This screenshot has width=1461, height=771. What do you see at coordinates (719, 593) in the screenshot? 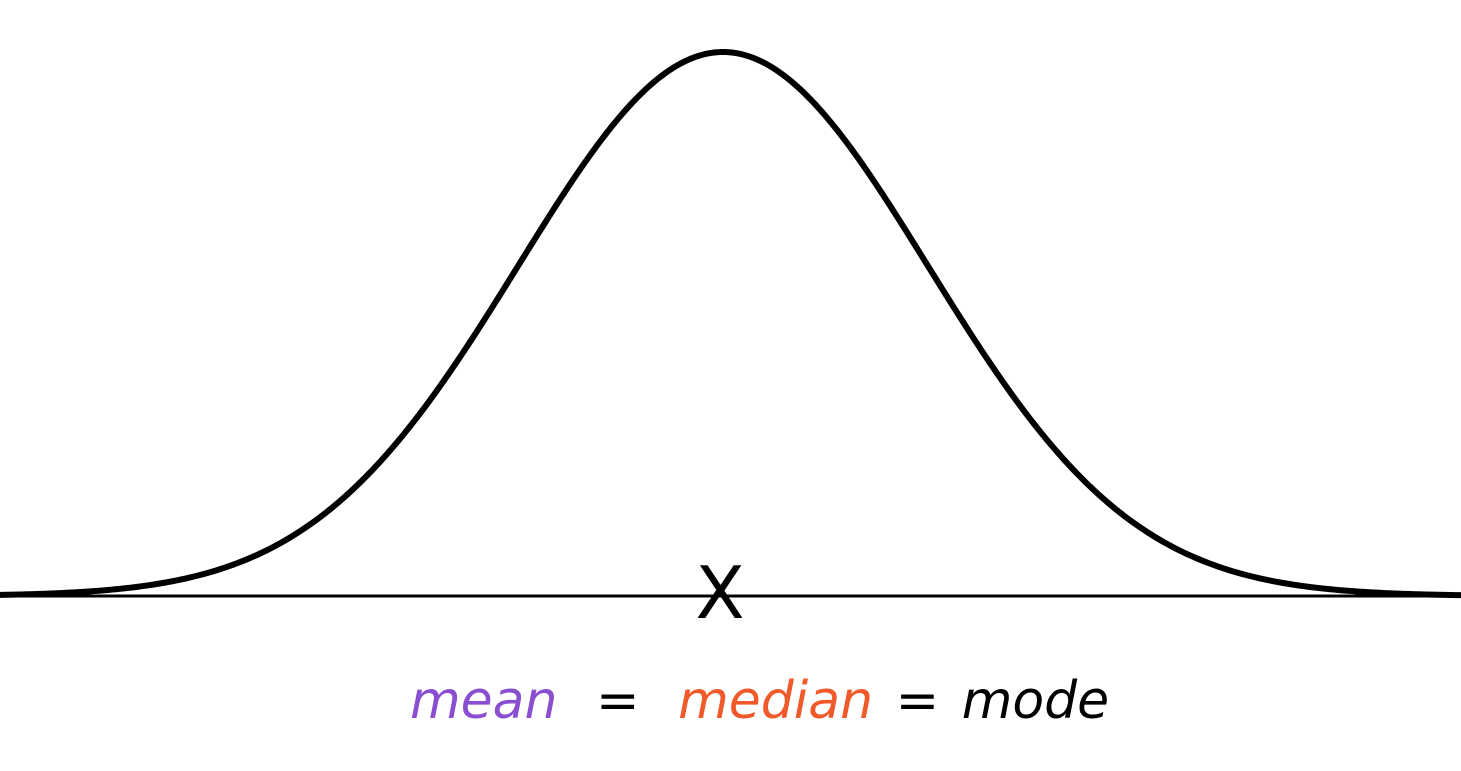
I see `center-marker: X` at bounding box center [719, 593].